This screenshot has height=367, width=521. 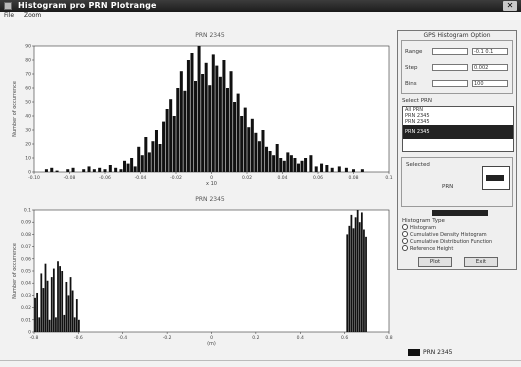 What do you see at coordinates (27, 211) in the screenshot?
I see `y-tick-label: 0.1` at bounding box center [27, 211].